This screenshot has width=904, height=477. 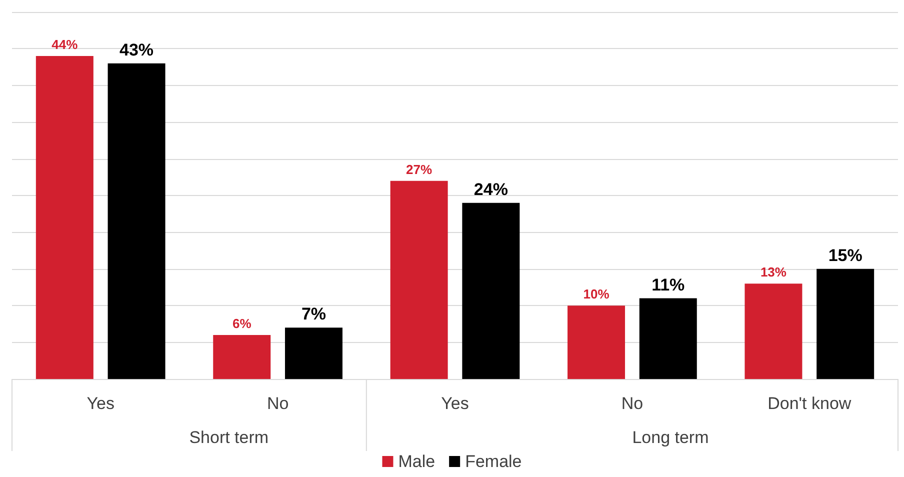 I want to click on x-tick-label: Don't know, so click(x=810, y=403).